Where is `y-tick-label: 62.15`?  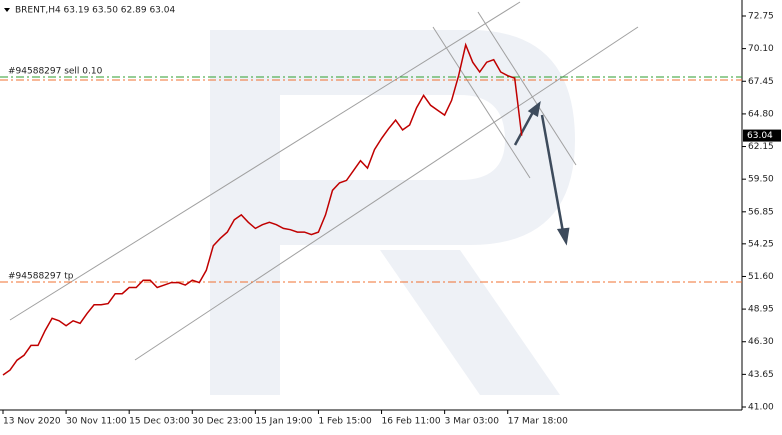 y-tick-label: 62.15 is located at coordinates (761, 147).